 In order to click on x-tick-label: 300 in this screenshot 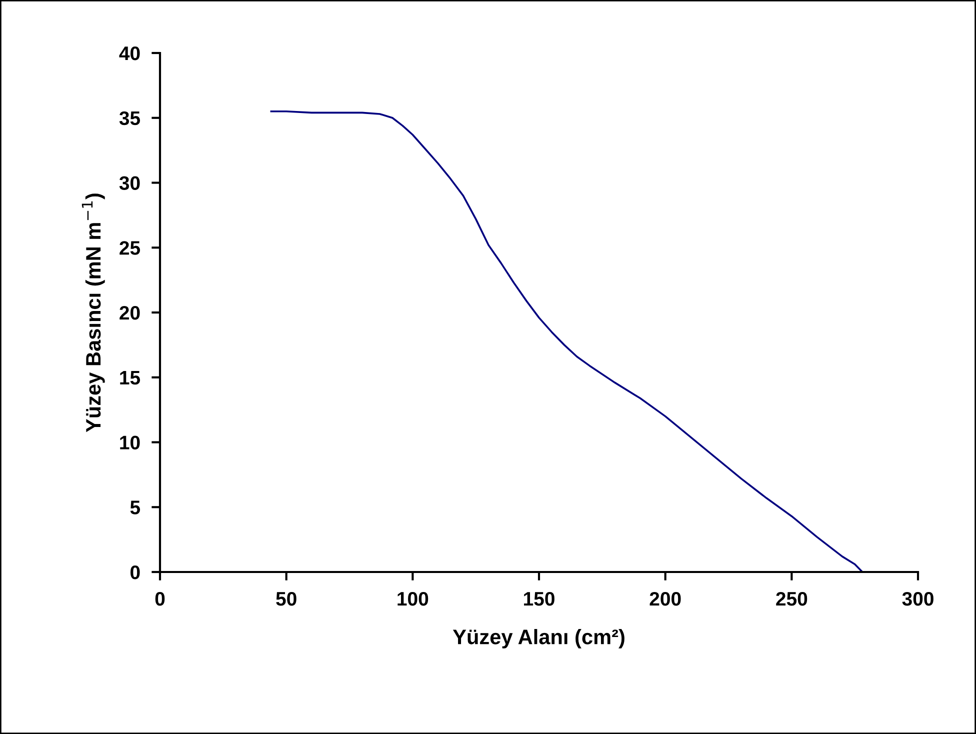, I will do `click(918, 599)`.